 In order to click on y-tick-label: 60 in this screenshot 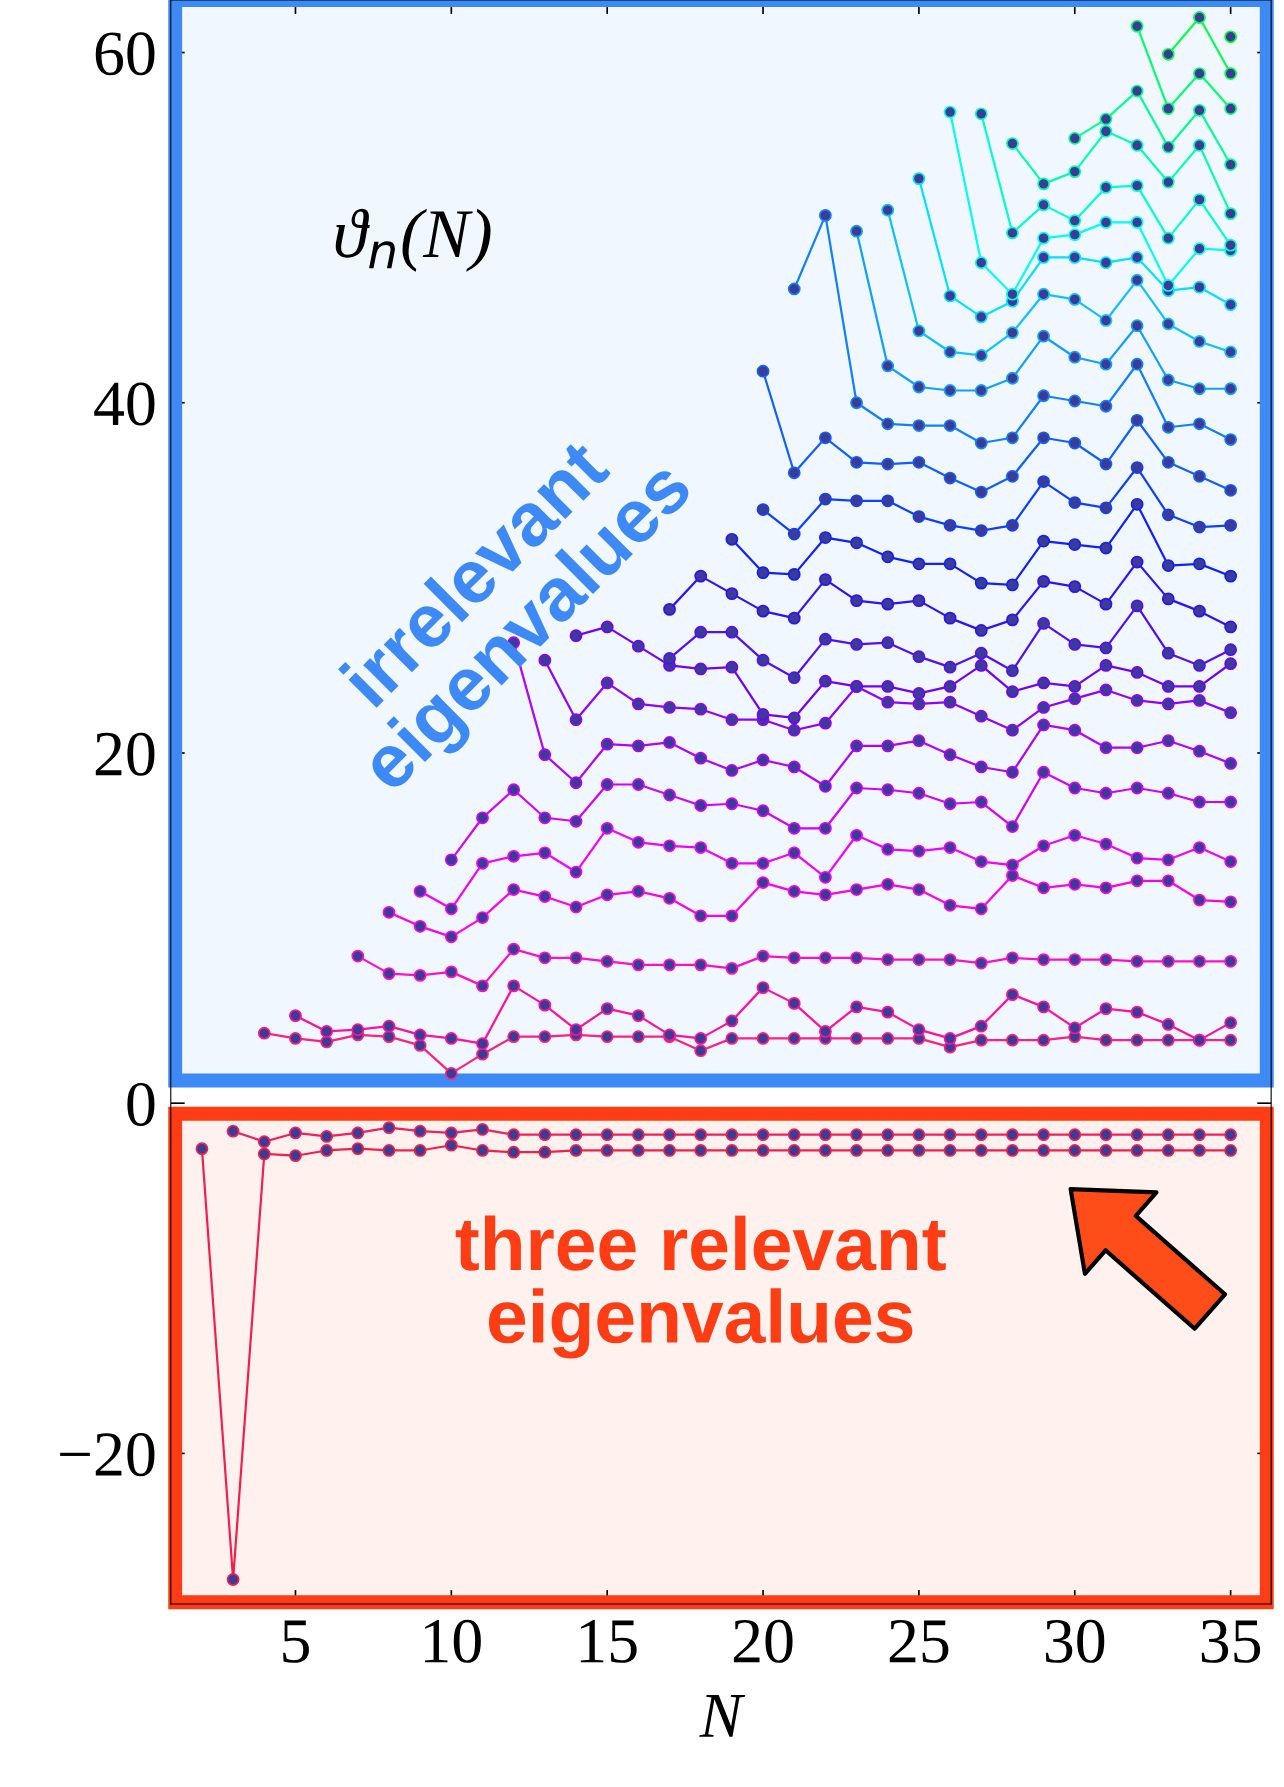, I will do `click(125, 54)`.